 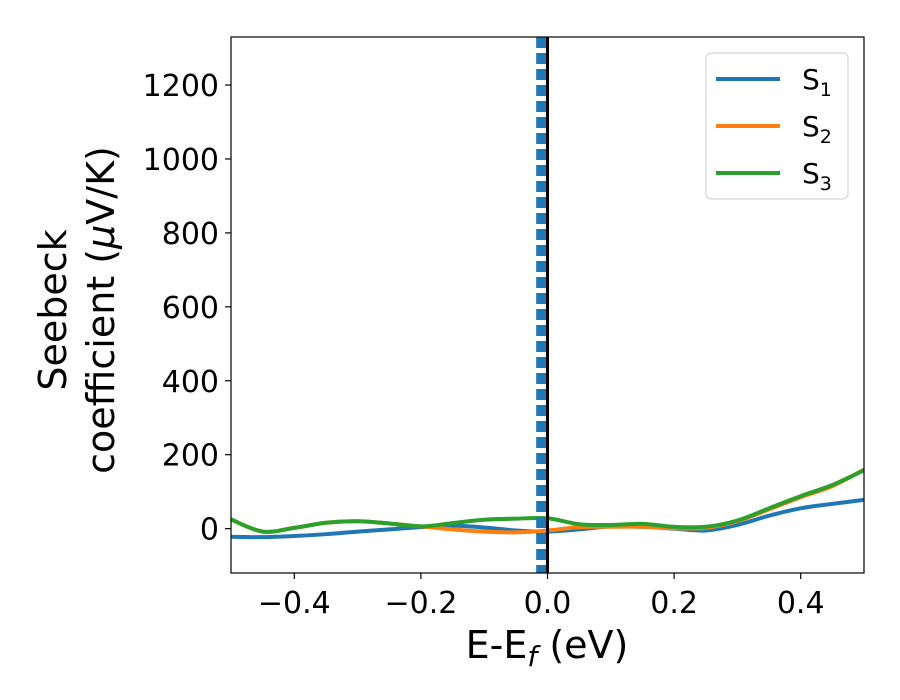 I want to click on x-axis-ticks: −0.4 −0.2 0.0 0.2 0.4, so click(x=541, y=597).